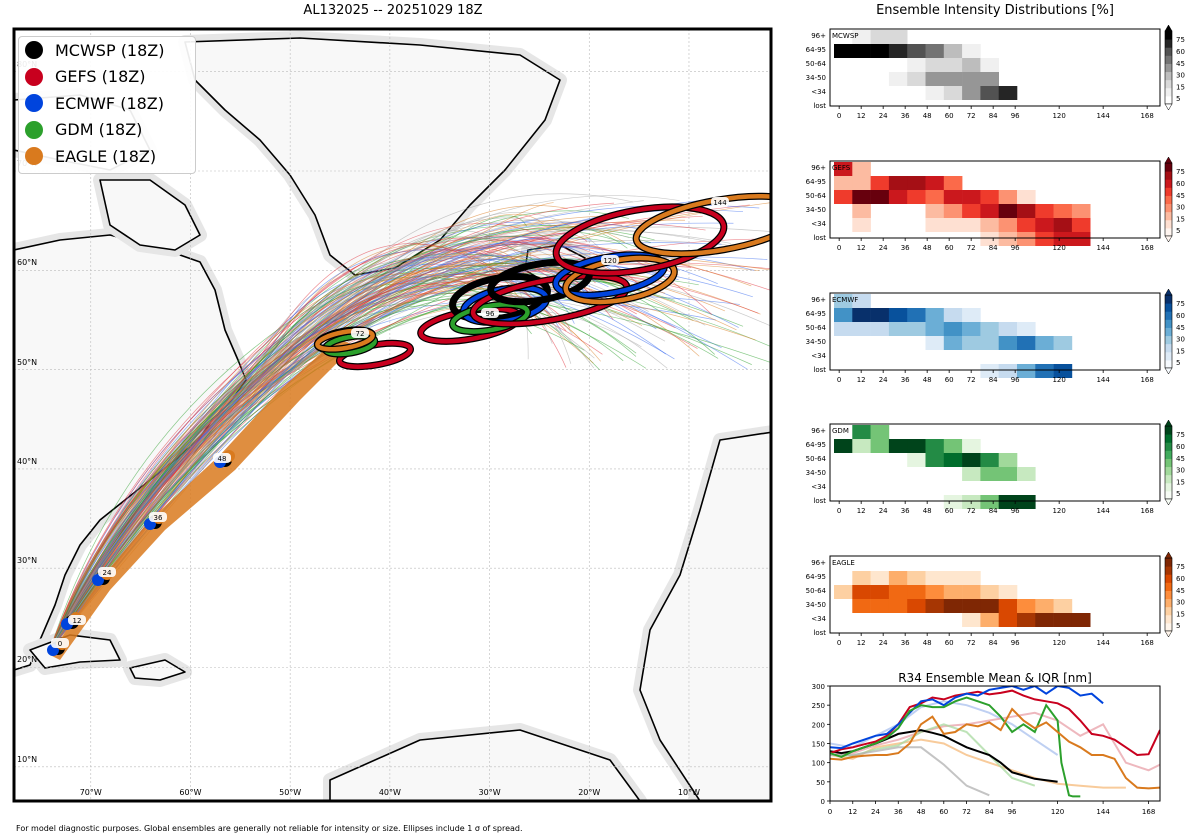 The width and height of the screenshot is (1200, 840). Describe the element at coordinates (290, 792) in the screenshot. I see `longitude-label: 50°W` at that location.